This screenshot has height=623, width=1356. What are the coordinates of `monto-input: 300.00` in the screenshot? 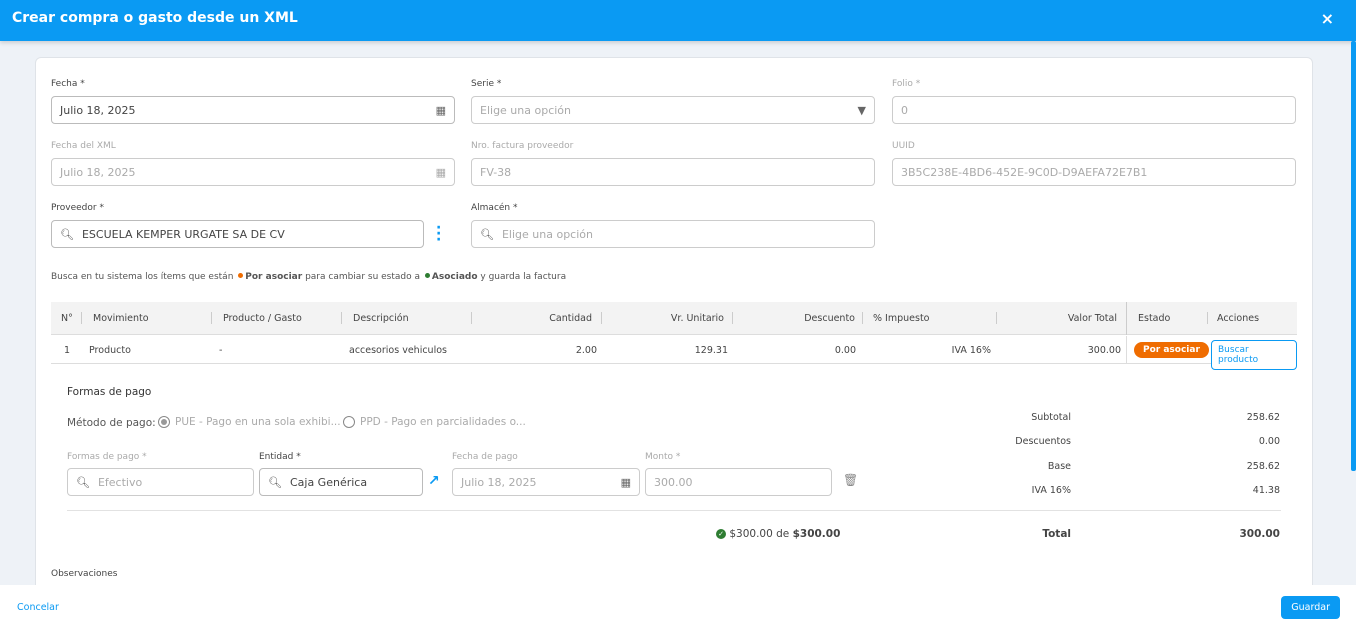 It's located at (738, 482).